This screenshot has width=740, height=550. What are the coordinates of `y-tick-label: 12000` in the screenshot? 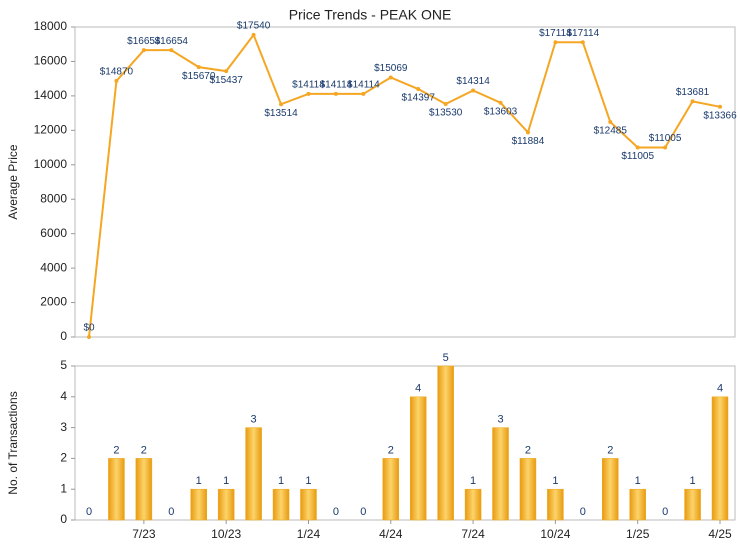 It's located at (51, 130).